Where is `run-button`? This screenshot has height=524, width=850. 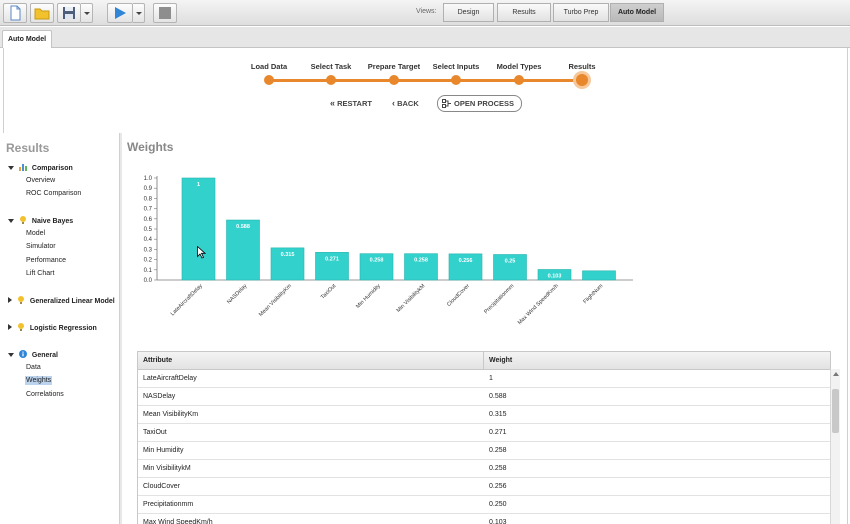 run-button is located at coordinates (120, 13).